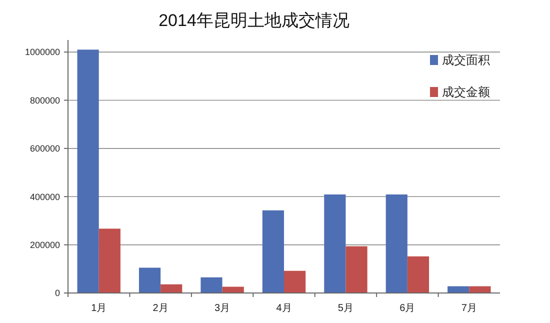  Describe the element at coordinates (99, 308) in the screenshot. I see `x-tick-label: 1月` at that location.